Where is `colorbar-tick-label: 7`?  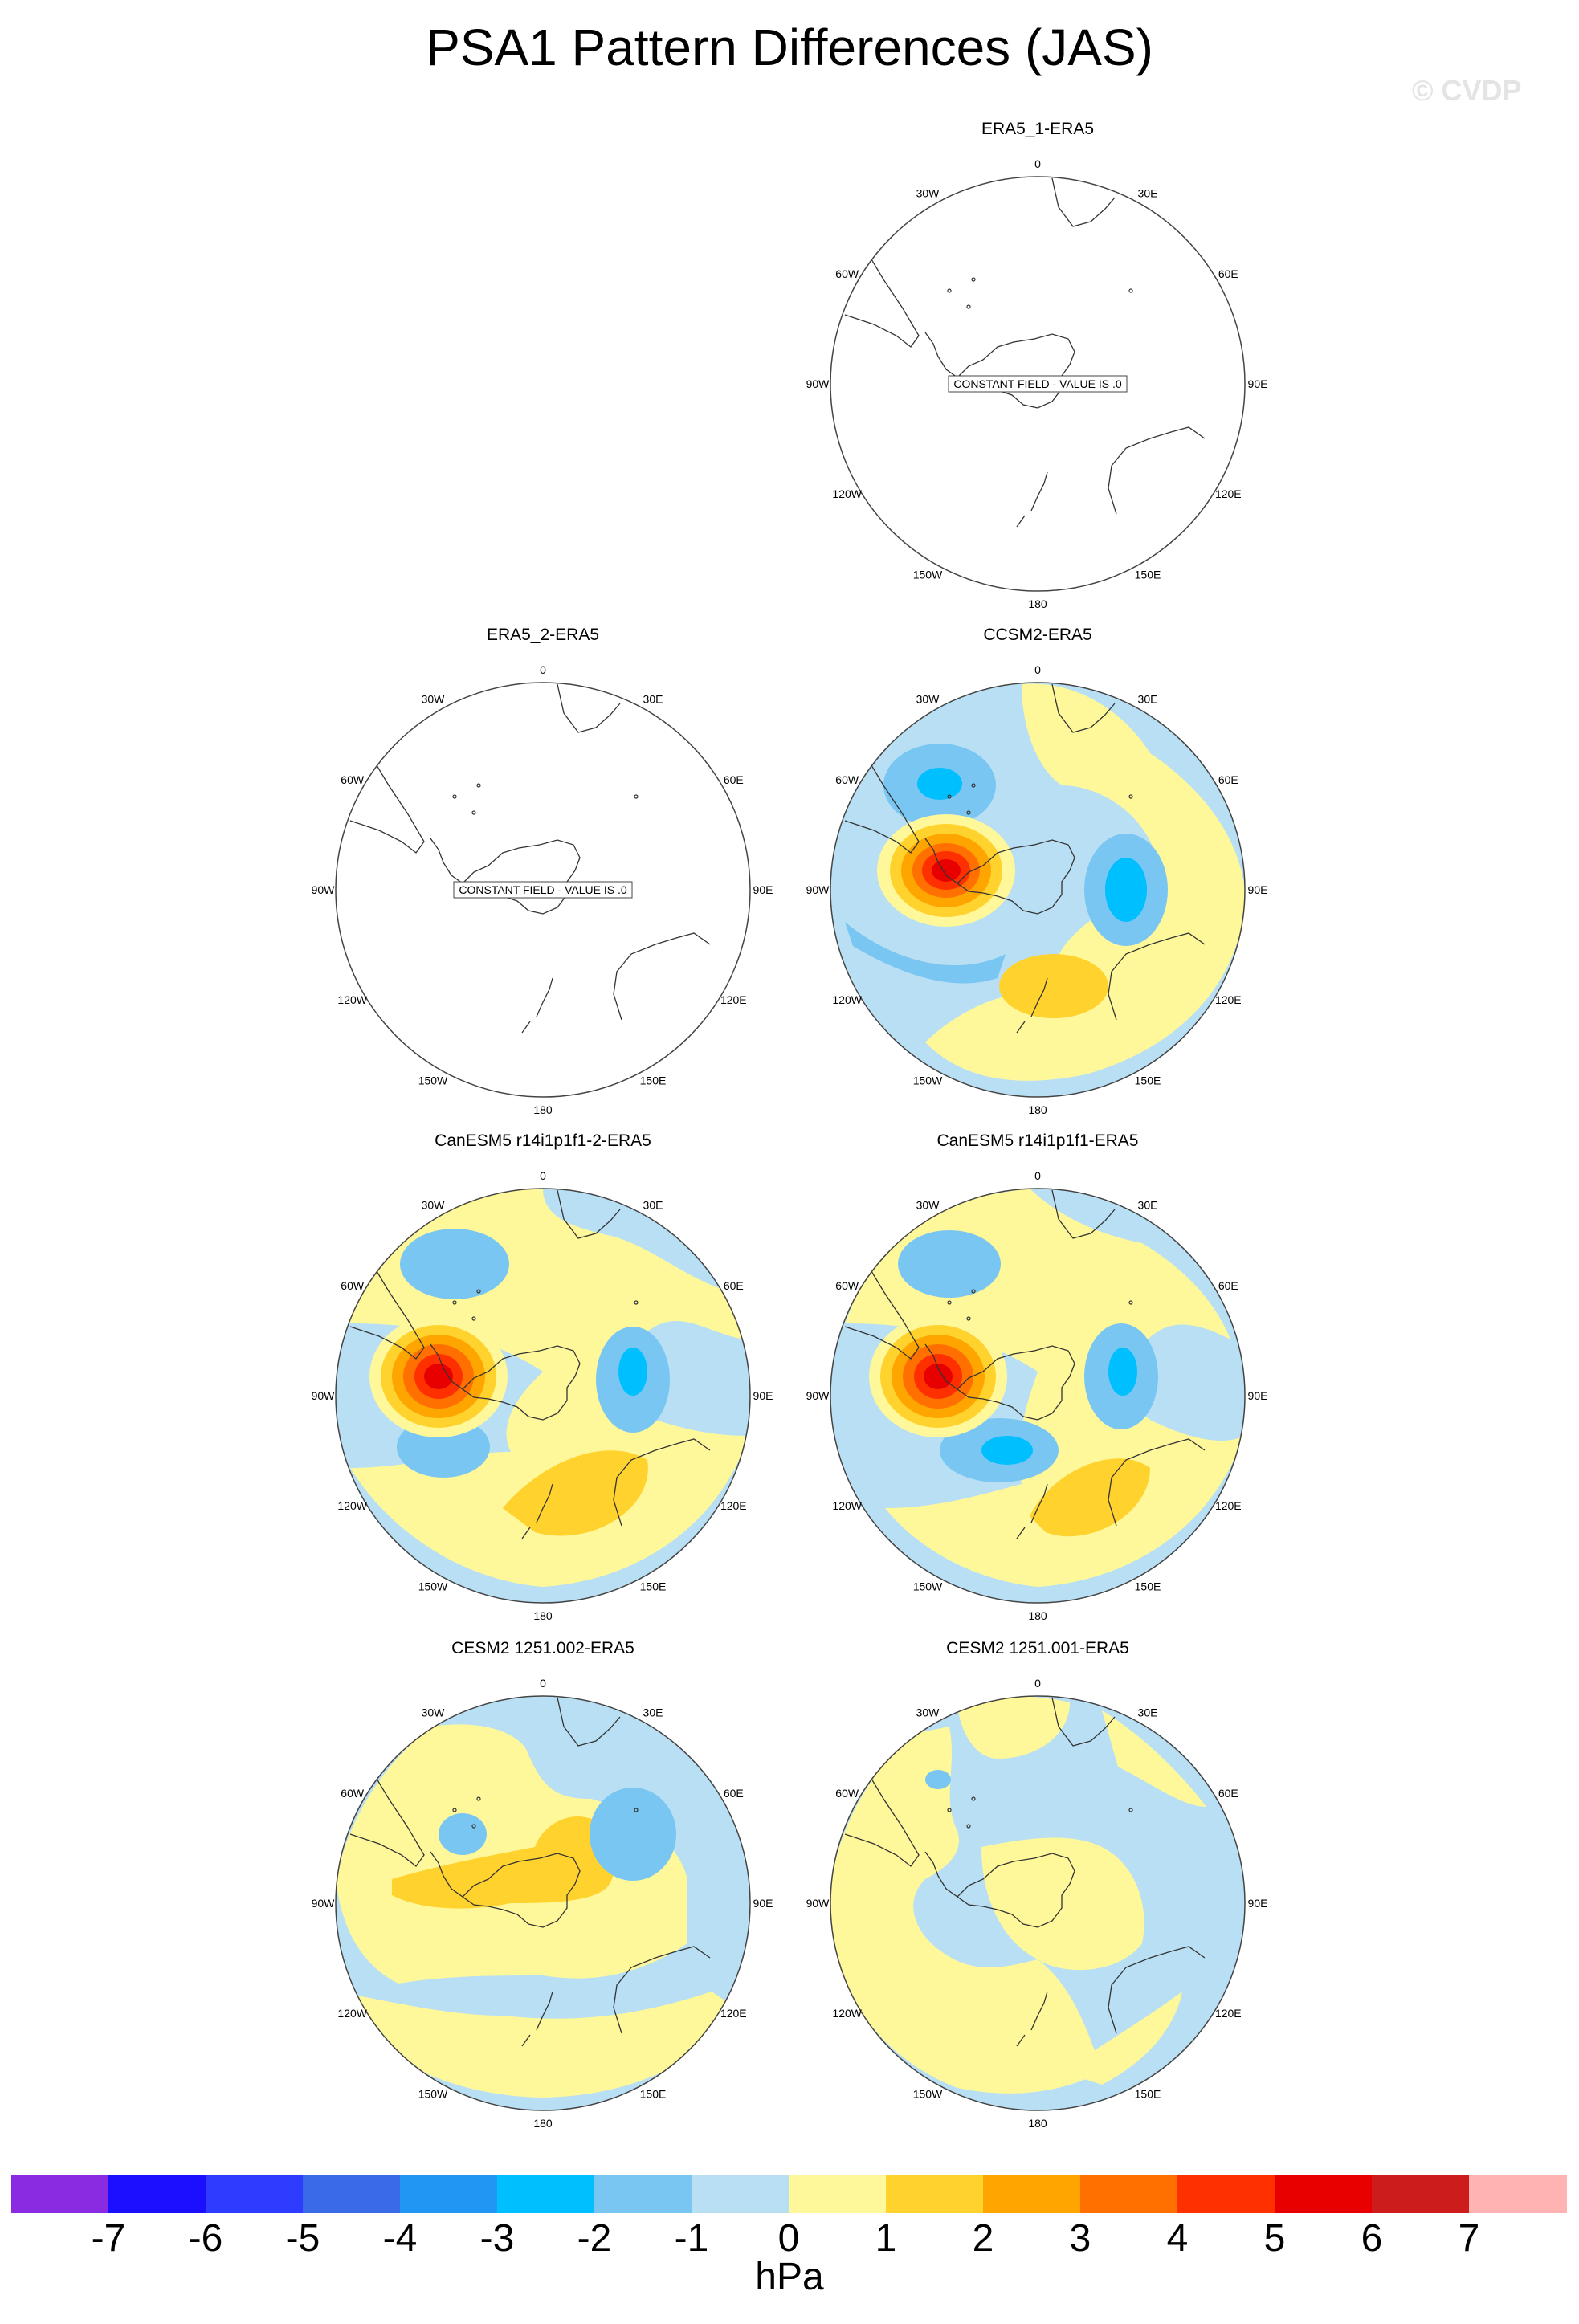
colorbar-tick-label: 7 is located at coordinates (1469, 2239).